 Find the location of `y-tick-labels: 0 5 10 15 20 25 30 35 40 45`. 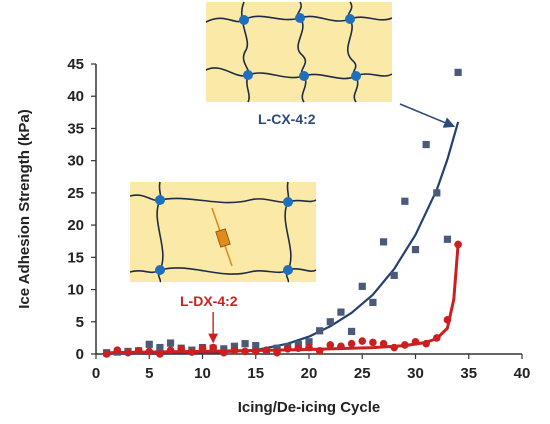

y-tick-labels: 0 5 10 15 20 25 30 35 40 45 is located at coordinates (81, 209).